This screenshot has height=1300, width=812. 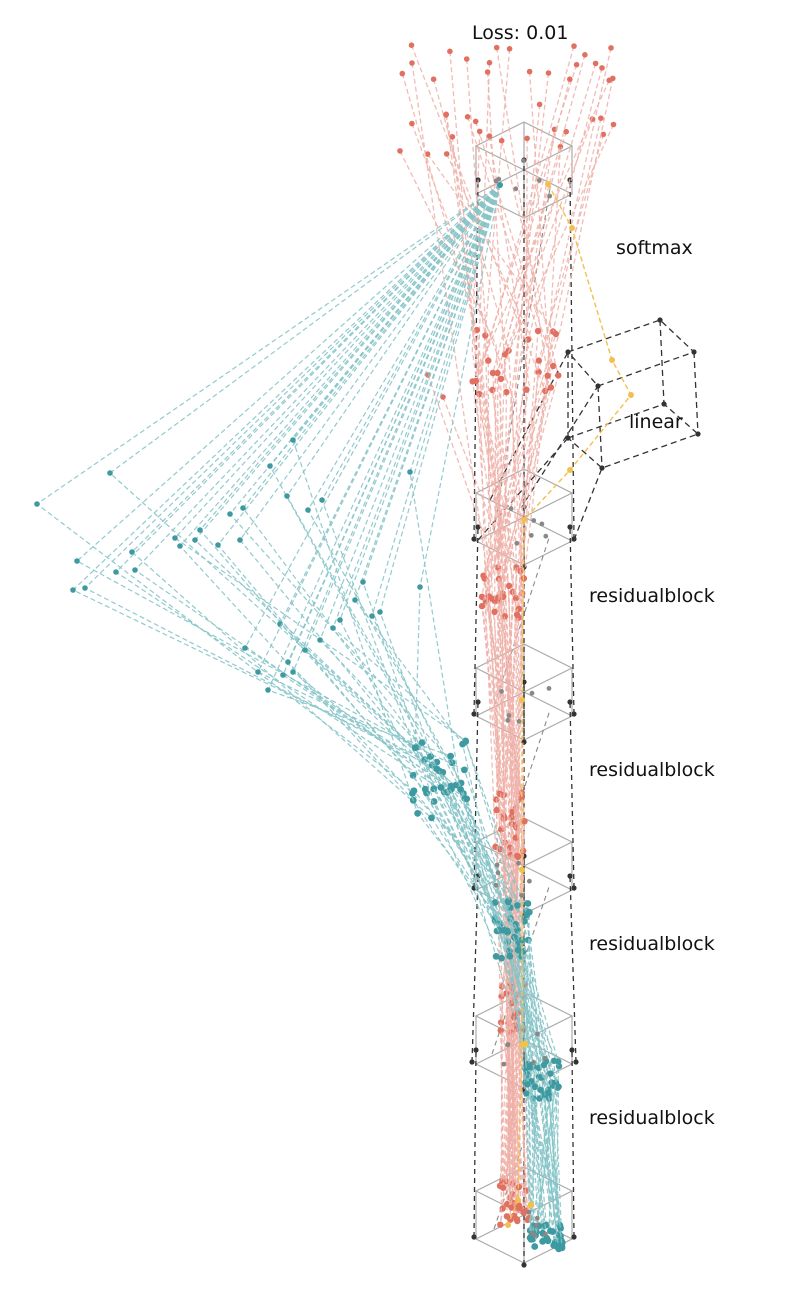 I want to click on layer-label-softmax: softmax, so click(x=654, y=248).